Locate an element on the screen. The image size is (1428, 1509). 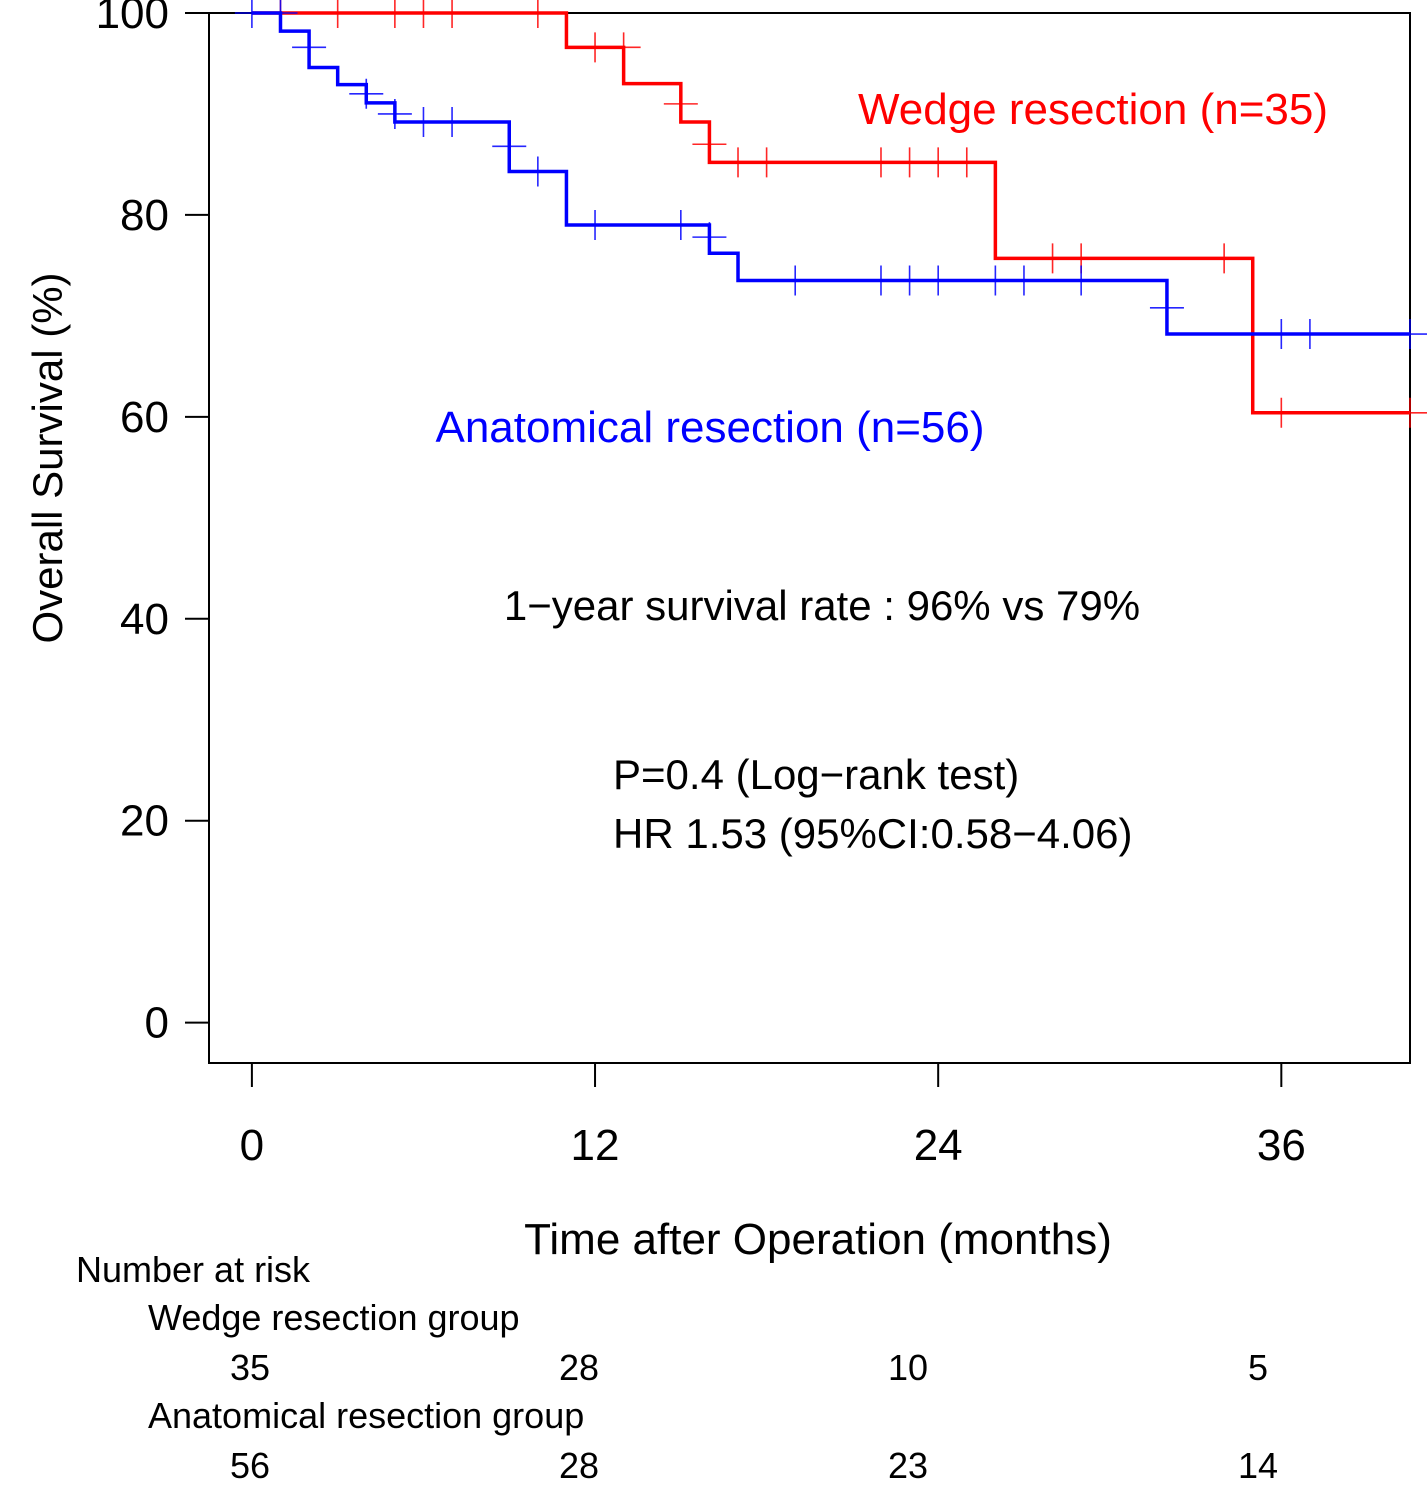
risk-value: 35 is located at coordinates (250, 1367).